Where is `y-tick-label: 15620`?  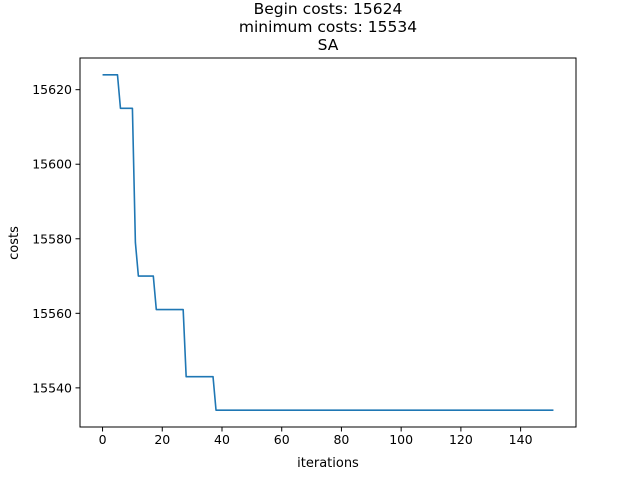
y-tick-label: 15620 is located at coordinates (52, 89).